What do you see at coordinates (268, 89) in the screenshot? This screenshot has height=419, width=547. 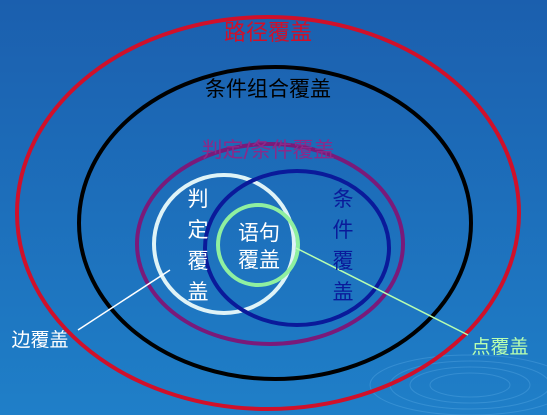 I see `condition-combination-label: 条件组合覆盖` at bounding box center [268, 89].